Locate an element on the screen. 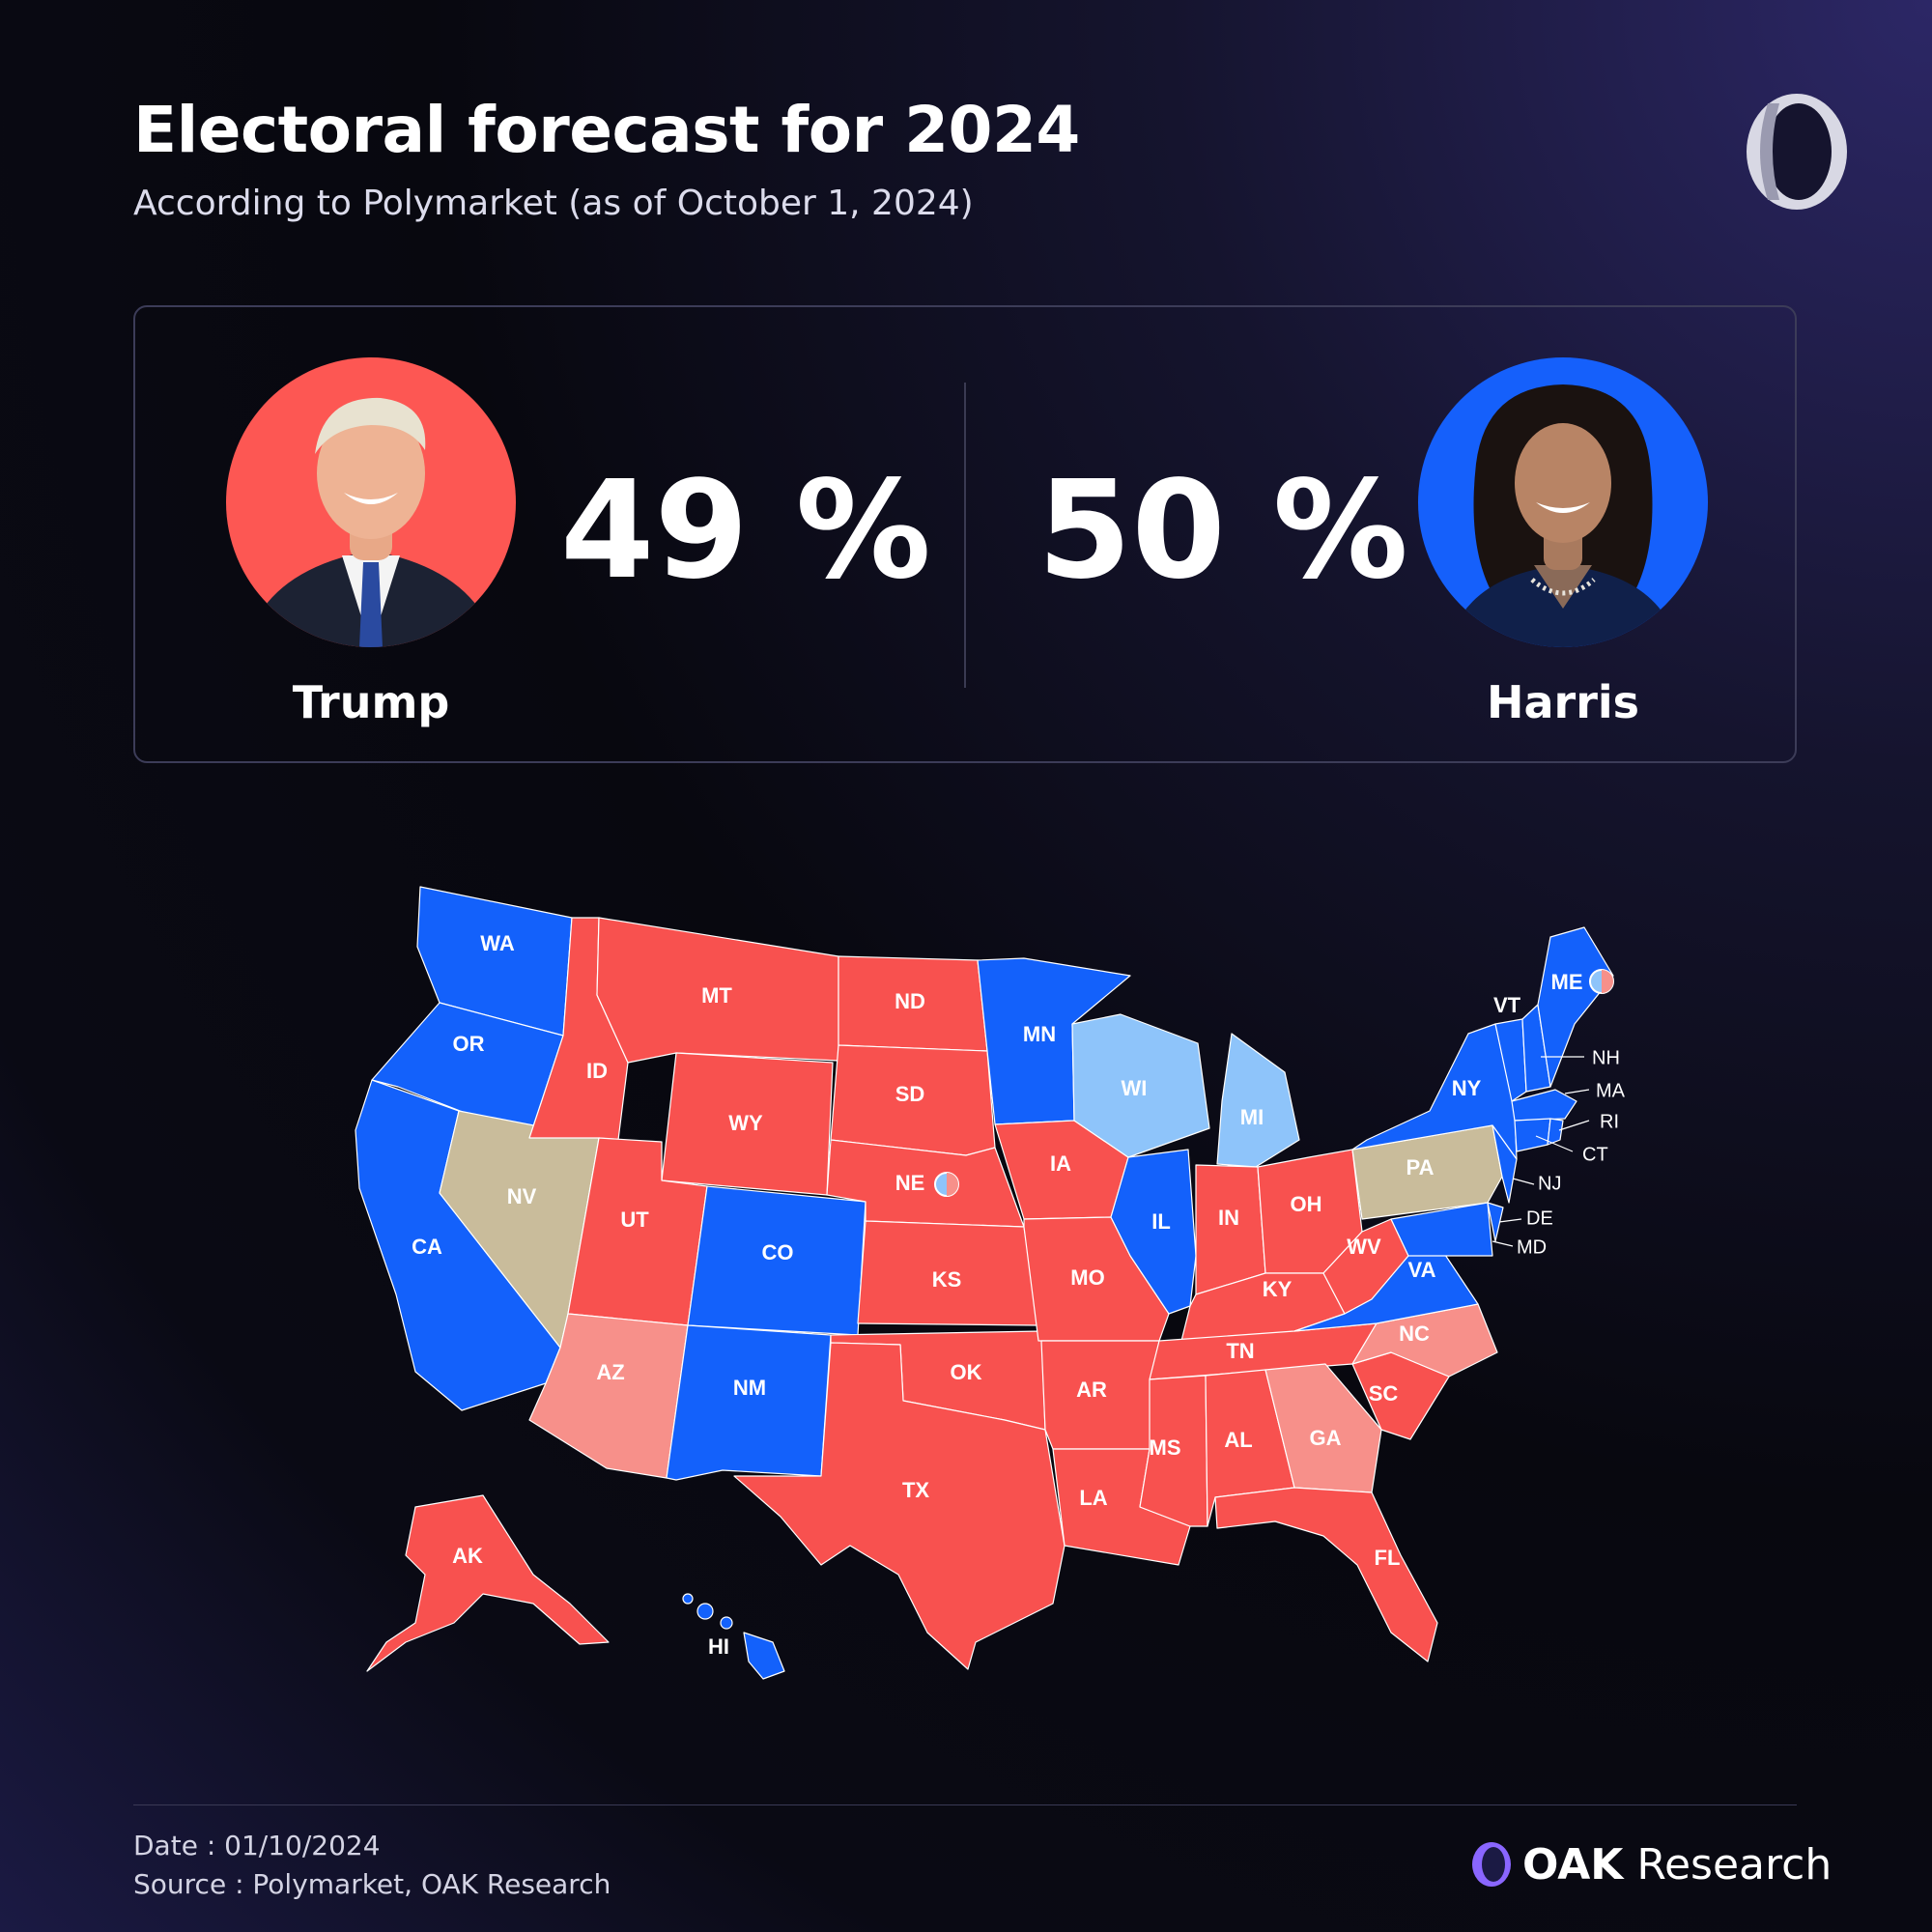 This screenshot has width=1932, height=1932. label-in: IN is located at coordinates (1228, 1218).